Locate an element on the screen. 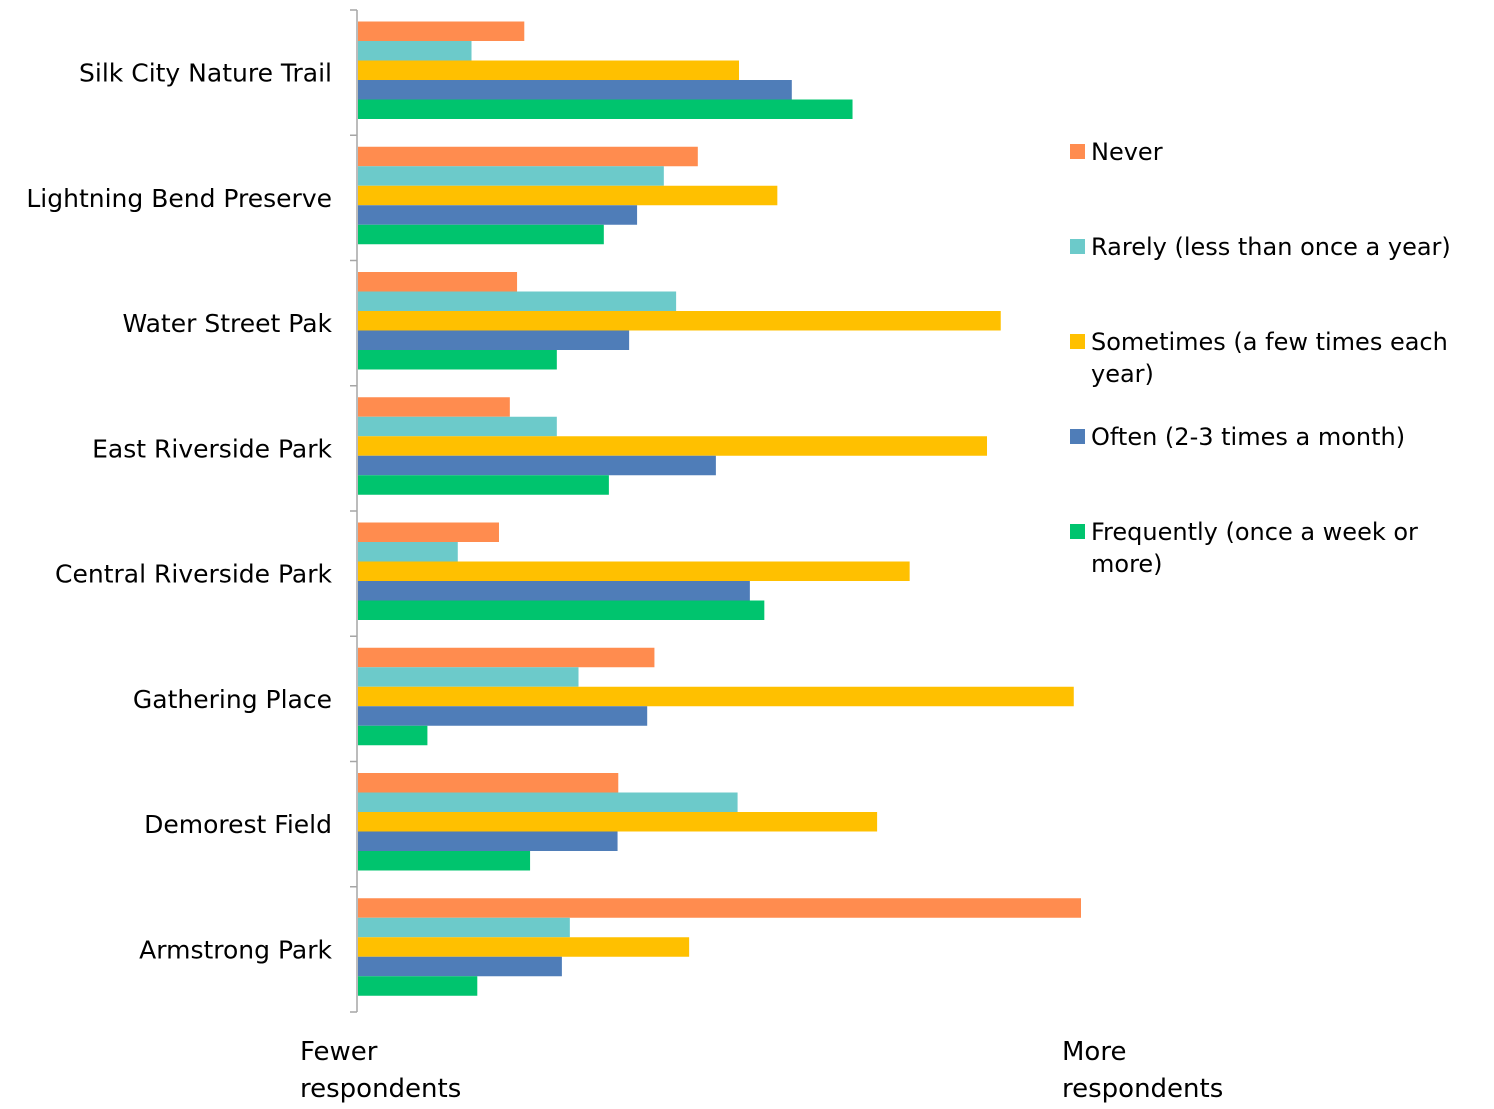 The image size is (1494, 1109). category-label: Demorest Field is located at coordinates (238, 824).